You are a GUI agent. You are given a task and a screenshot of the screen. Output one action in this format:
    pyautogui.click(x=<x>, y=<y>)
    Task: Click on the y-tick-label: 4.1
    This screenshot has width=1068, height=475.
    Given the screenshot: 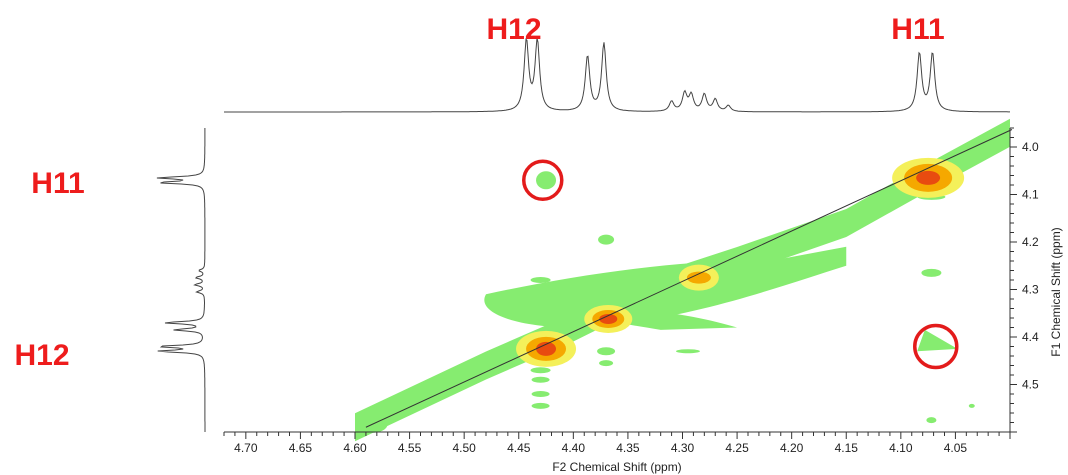 What is the action you would take?
    pyautogui.click(x=1030, y=195)
    